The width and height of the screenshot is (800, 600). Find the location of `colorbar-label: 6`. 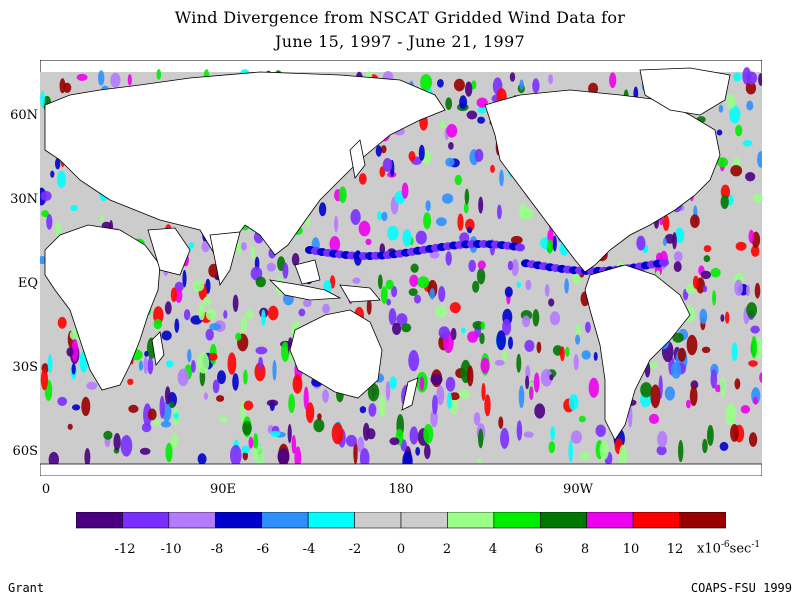

colorbar-label: 6 is located at coordinates (539, 549).